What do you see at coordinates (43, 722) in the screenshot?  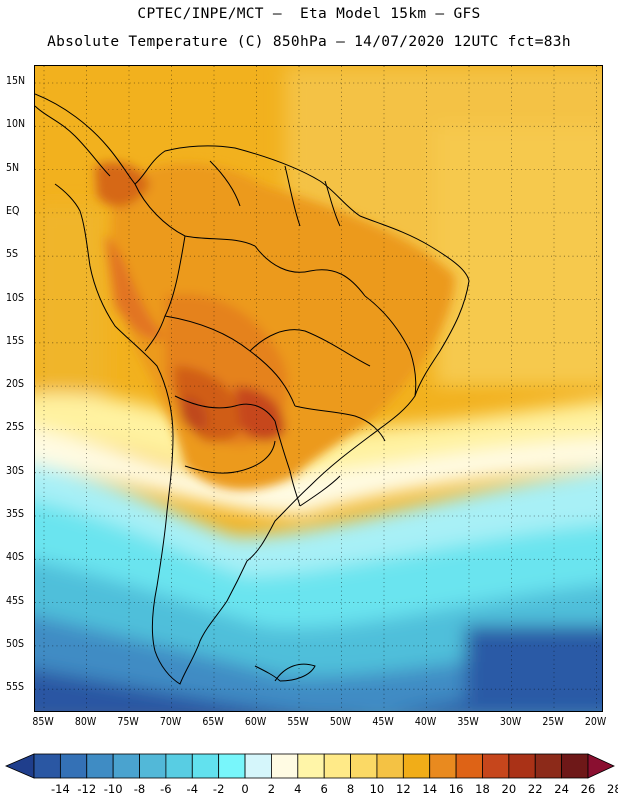 I see `lon-label: 85W` at bounding box center [43, 722].